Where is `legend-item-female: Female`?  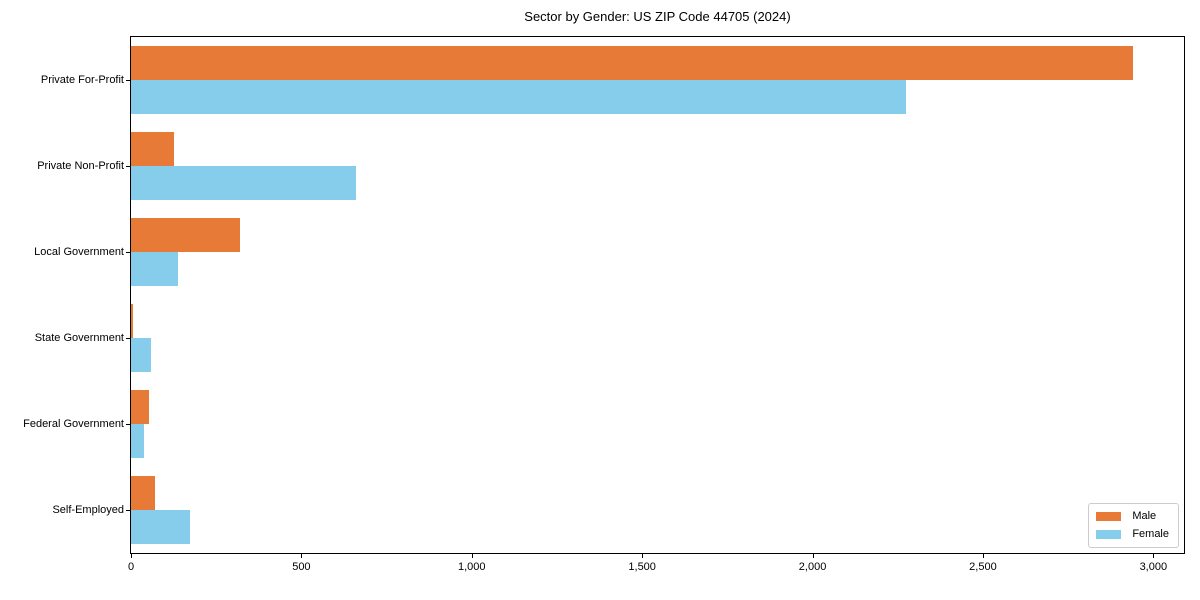 legend-item-female: Female is located at coordinates (1132, 534).